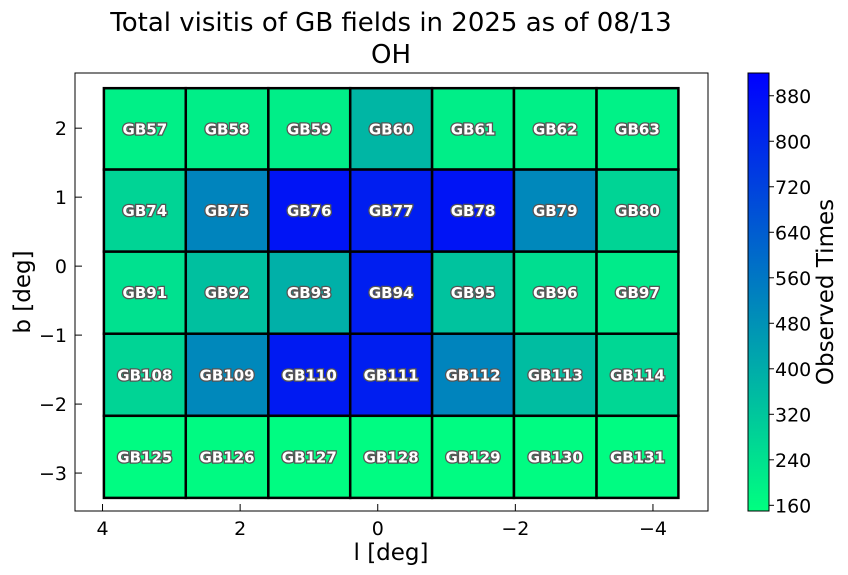 The width and height of the screenshot is (848, 575). I want to click on cell-label-gb131: GB131, so click(637, 457).